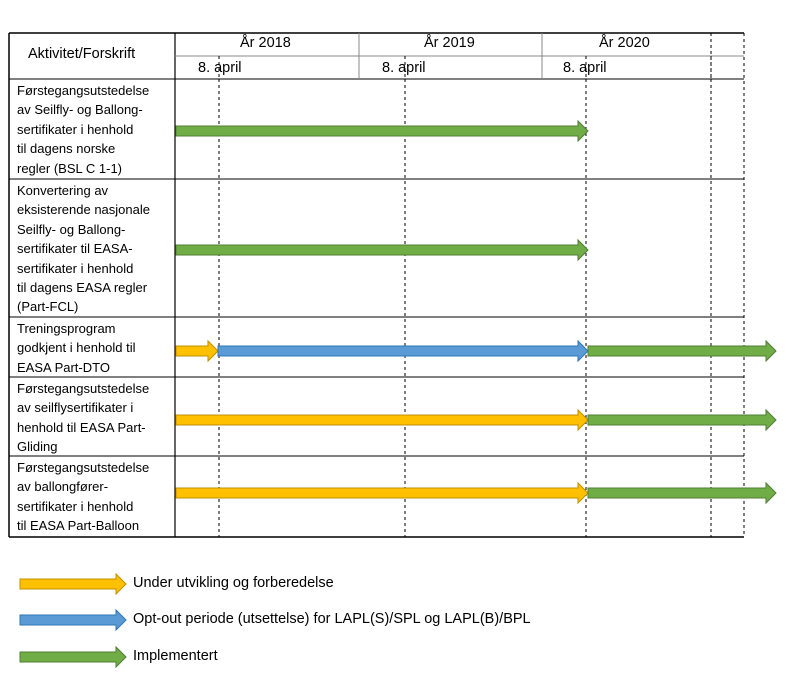  I want to click on year-header-2020: År 2020, so click(624, 43).